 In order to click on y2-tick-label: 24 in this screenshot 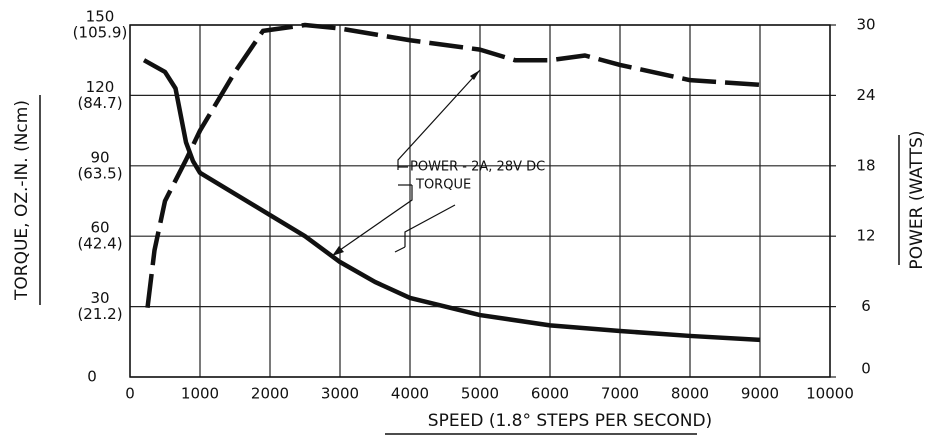, I will do `click(865, 95)`.